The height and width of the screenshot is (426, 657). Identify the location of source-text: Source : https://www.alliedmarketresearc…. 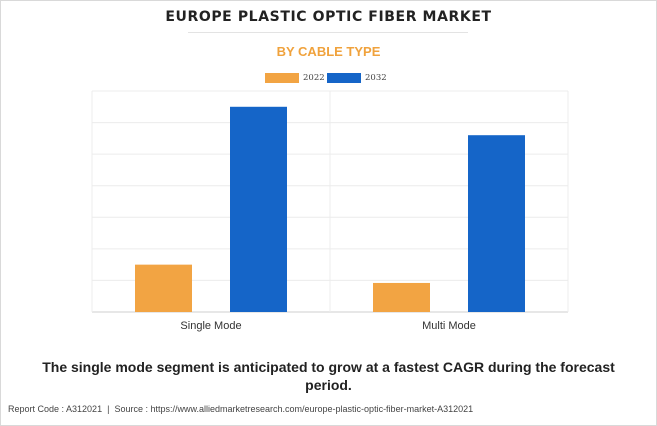
(294, 409).